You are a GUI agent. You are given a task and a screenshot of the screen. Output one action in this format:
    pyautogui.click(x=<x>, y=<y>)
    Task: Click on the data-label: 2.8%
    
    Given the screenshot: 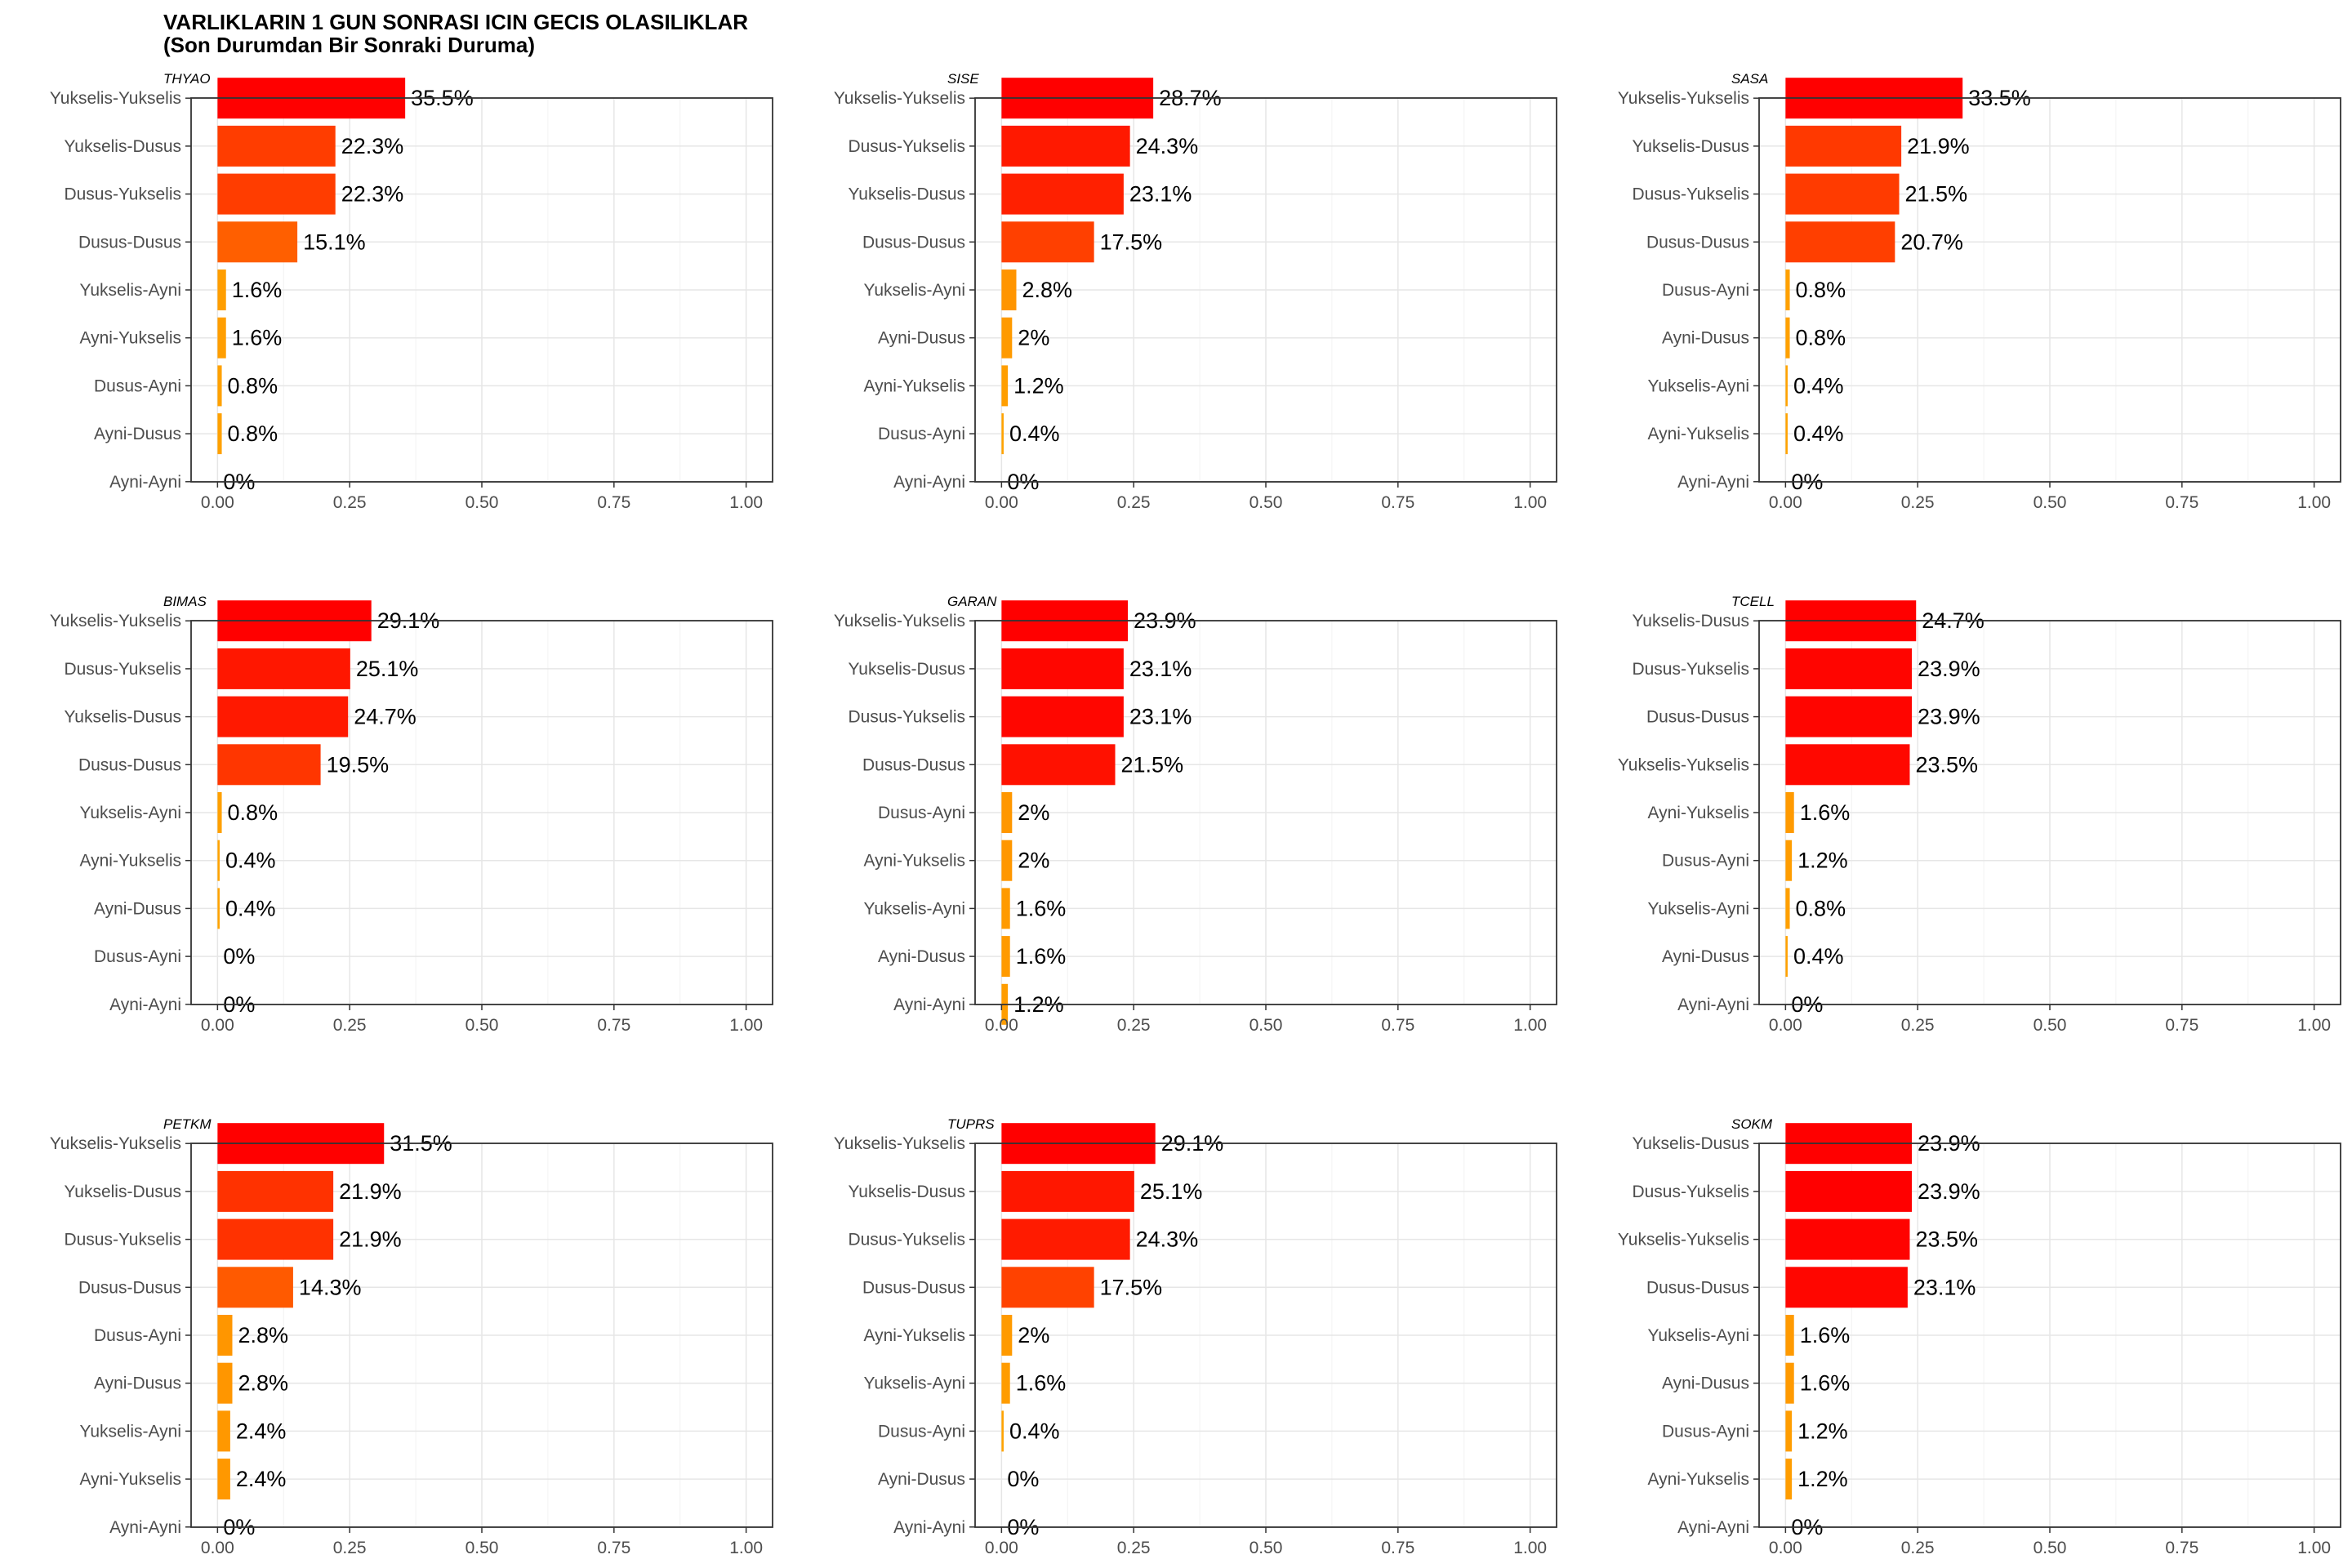 What is the action you would take?
    pyautogui.click(x=1047, y=290)
    